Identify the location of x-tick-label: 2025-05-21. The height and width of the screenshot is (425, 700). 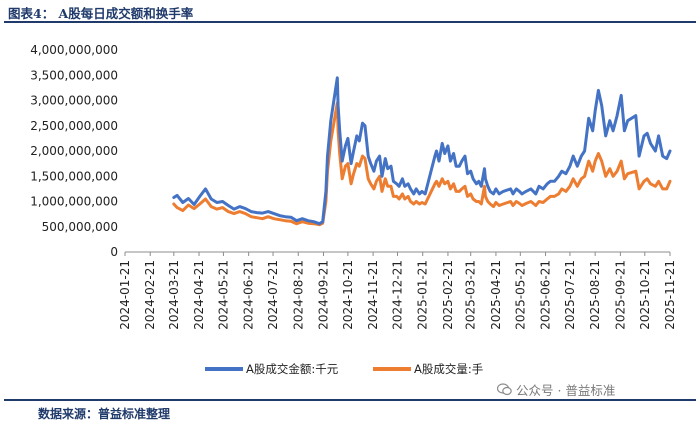
(520, 295).